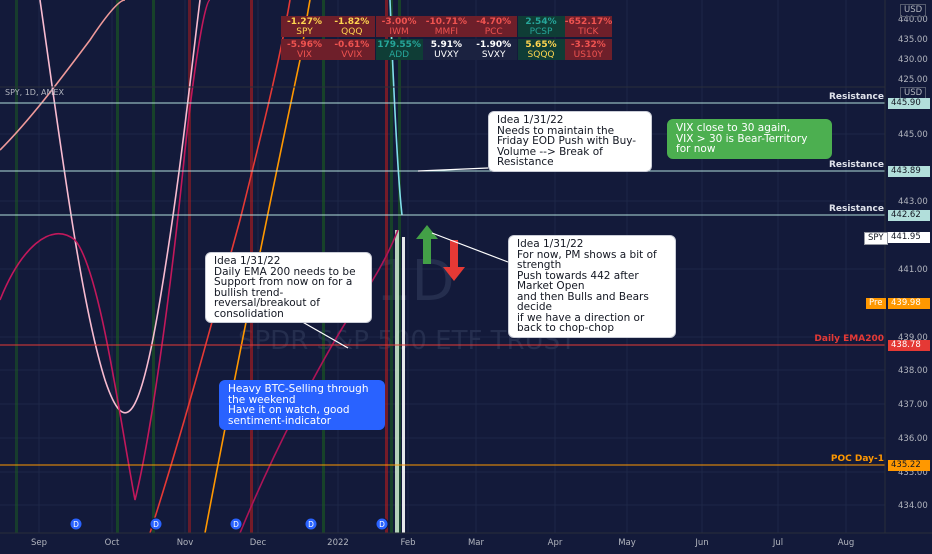 The image size is (932, 554). Describe the element at coordinates (493, 32) in the screenshot. I see `ticker-name: PCC` at that location.